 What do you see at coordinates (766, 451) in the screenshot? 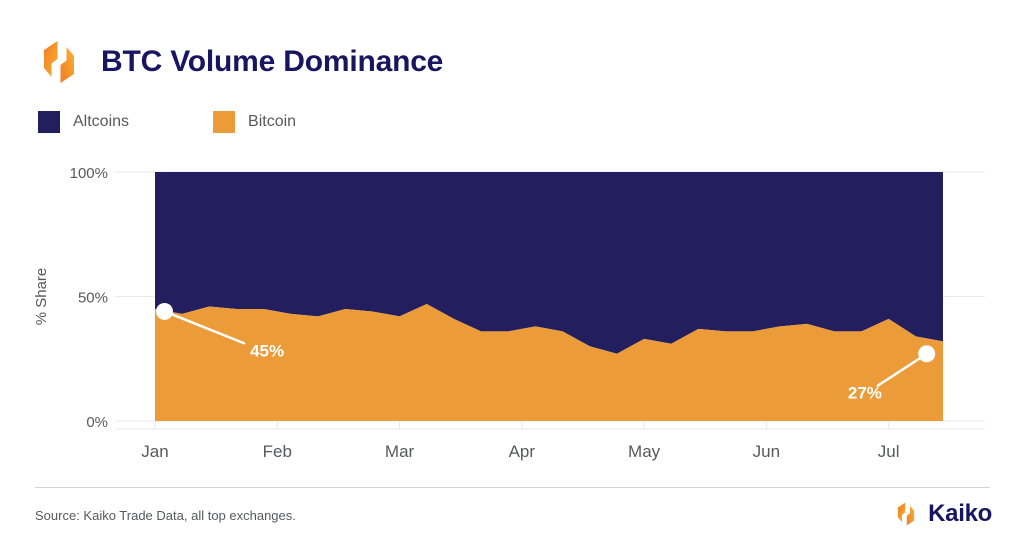
I see `x-axis-tick-label: Jun` at bounding box center [766, 451].